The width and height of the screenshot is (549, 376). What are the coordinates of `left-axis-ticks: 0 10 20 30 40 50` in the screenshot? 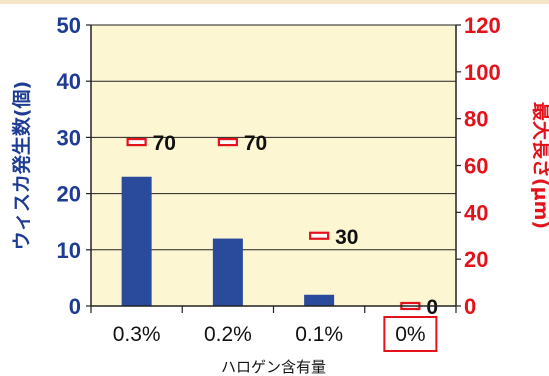 It's located at (74, 166).